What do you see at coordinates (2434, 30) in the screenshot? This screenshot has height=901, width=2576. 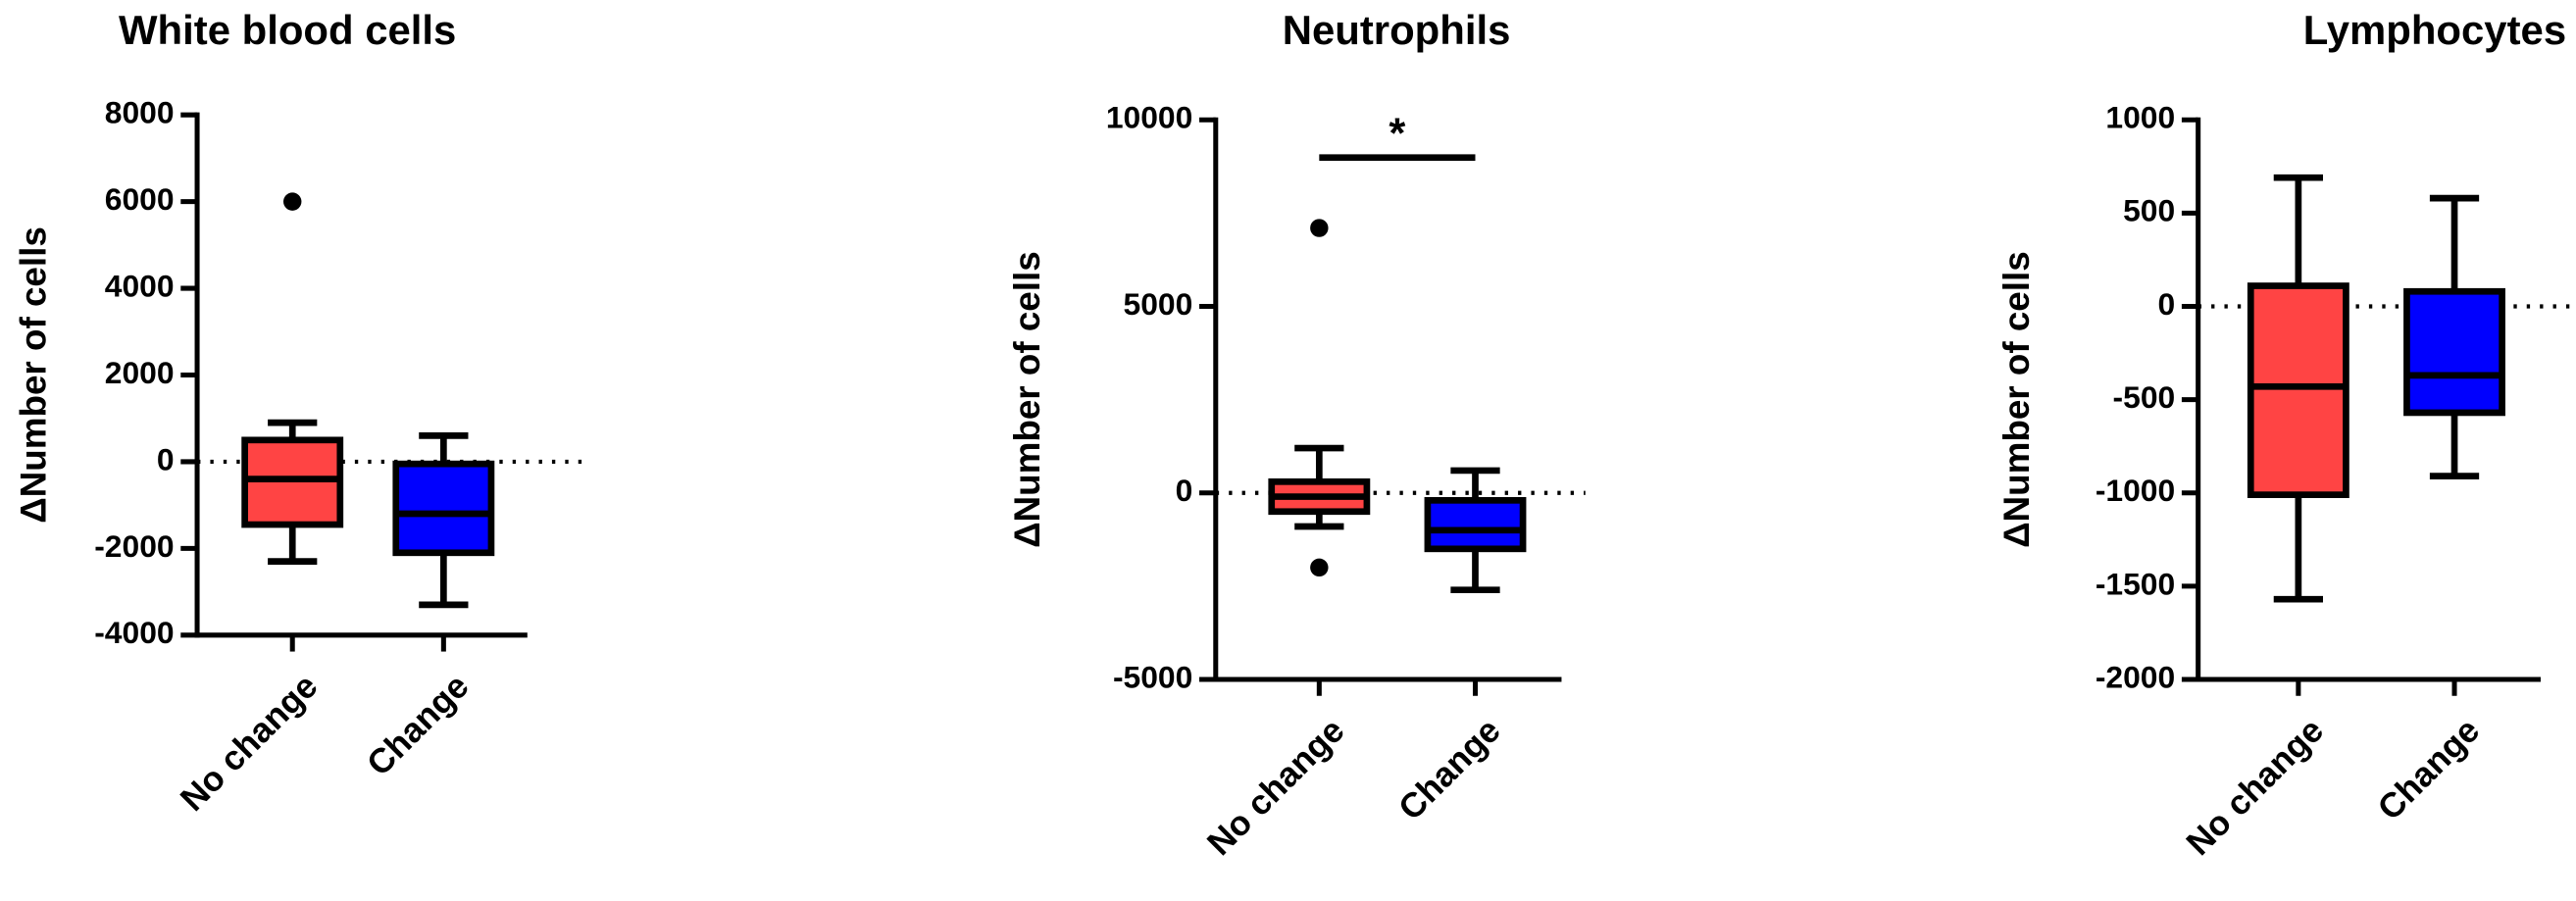 I see `chart-title: Lymphocytes` at bounding box center [2434, 30].